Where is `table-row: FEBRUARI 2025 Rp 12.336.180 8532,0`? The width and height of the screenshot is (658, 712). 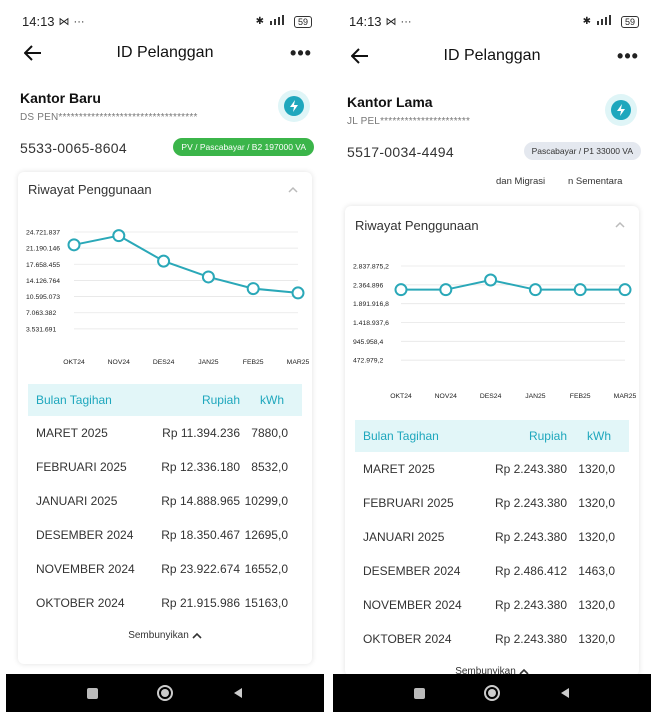 table-row: FEBRUARI 2025 Rp 12.336.180 8532,0 is located at coordinates (165, 467).